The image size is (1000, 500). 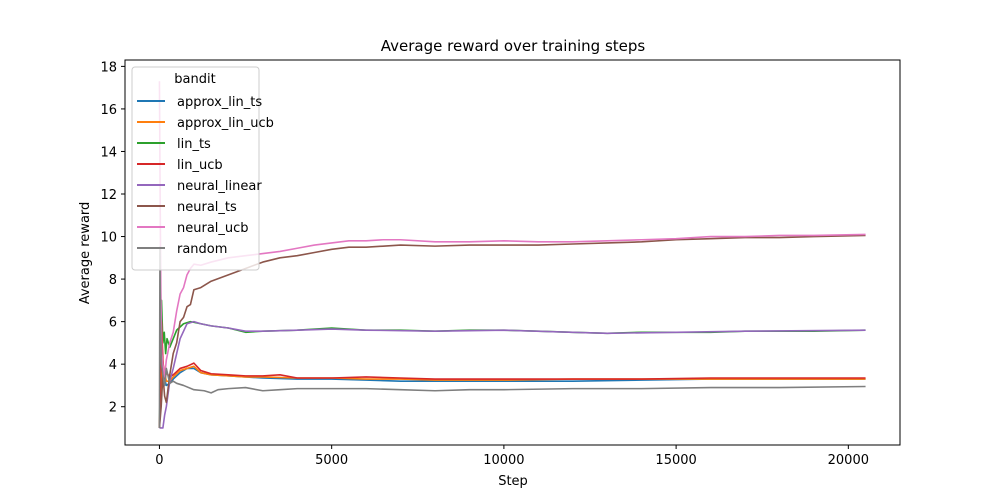 What do you see at coordinates (503, 460) in the screenshot?
I see `x-tick-label: 10000` at bounding box center [503, 460].